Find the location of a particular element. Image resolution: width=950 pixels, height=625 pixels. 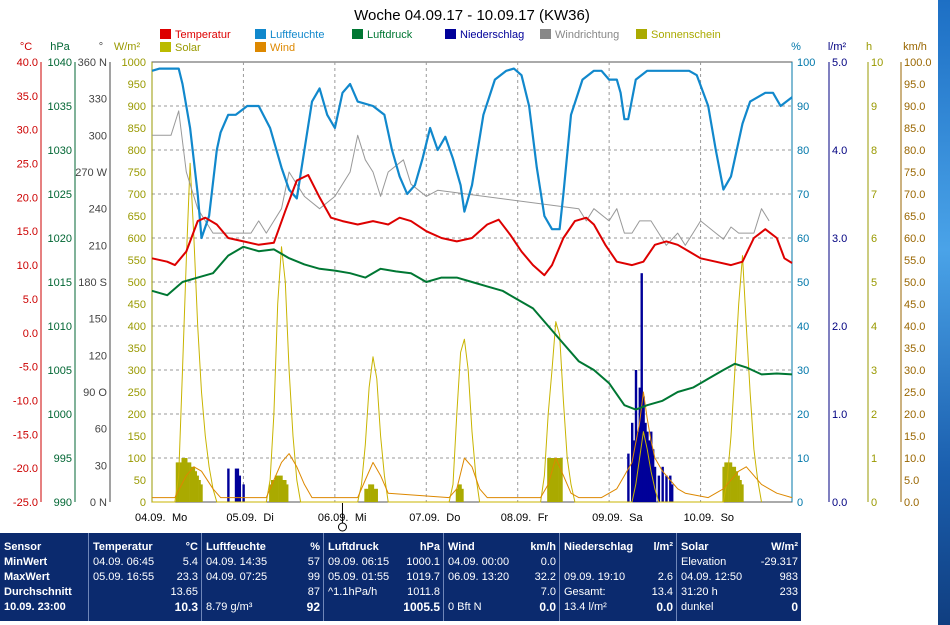

x-tick-day: Fr is located at coordinates (543, 518).